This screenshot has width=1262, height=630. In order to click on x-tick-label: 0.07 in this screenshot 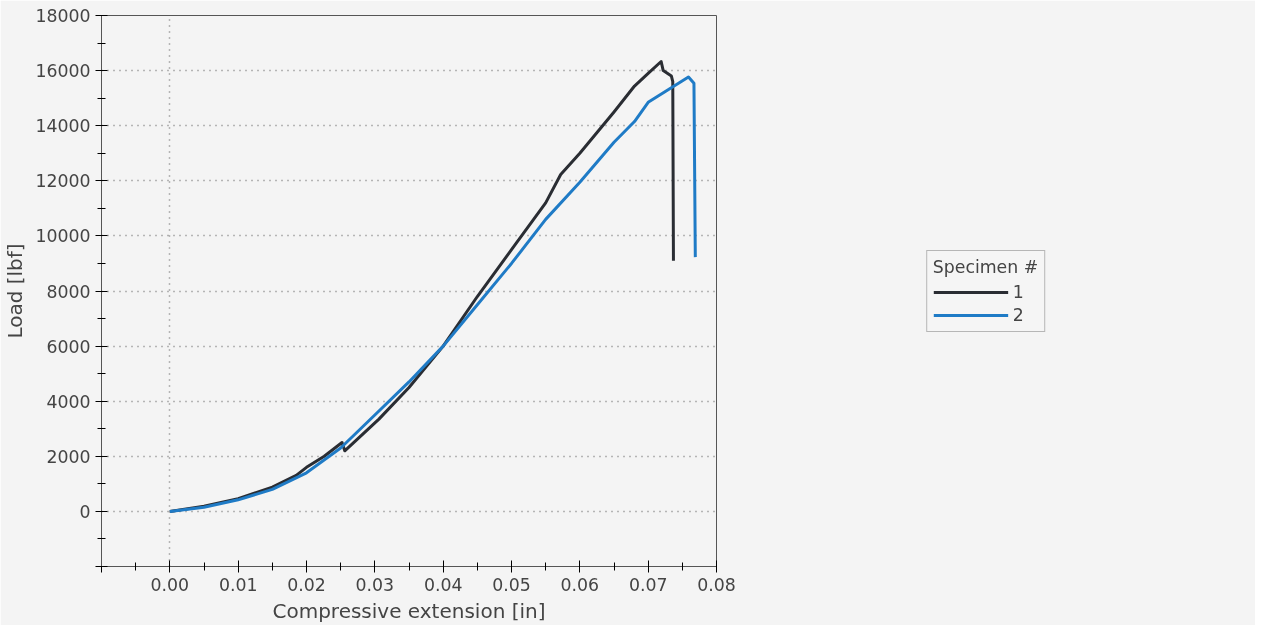, I will do `click(648, 584)`.